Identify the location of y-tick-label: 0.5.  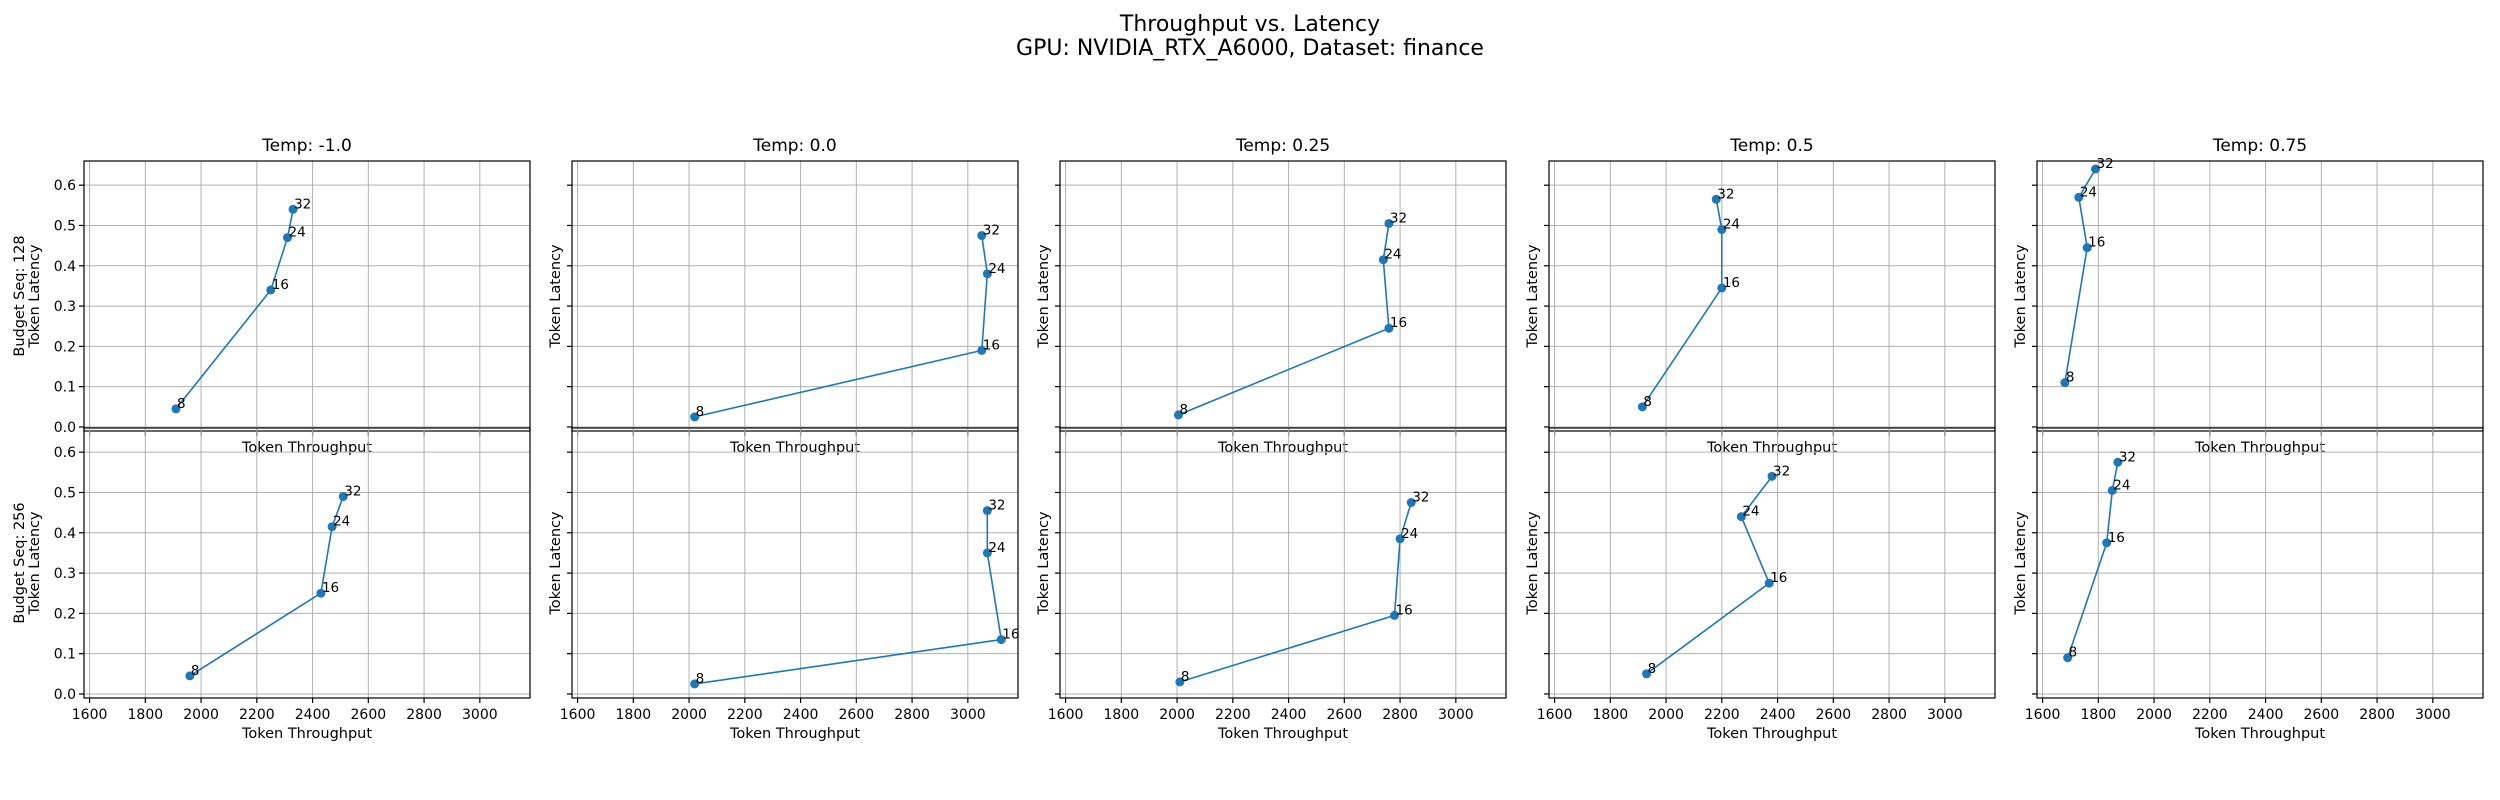
(65, 226).